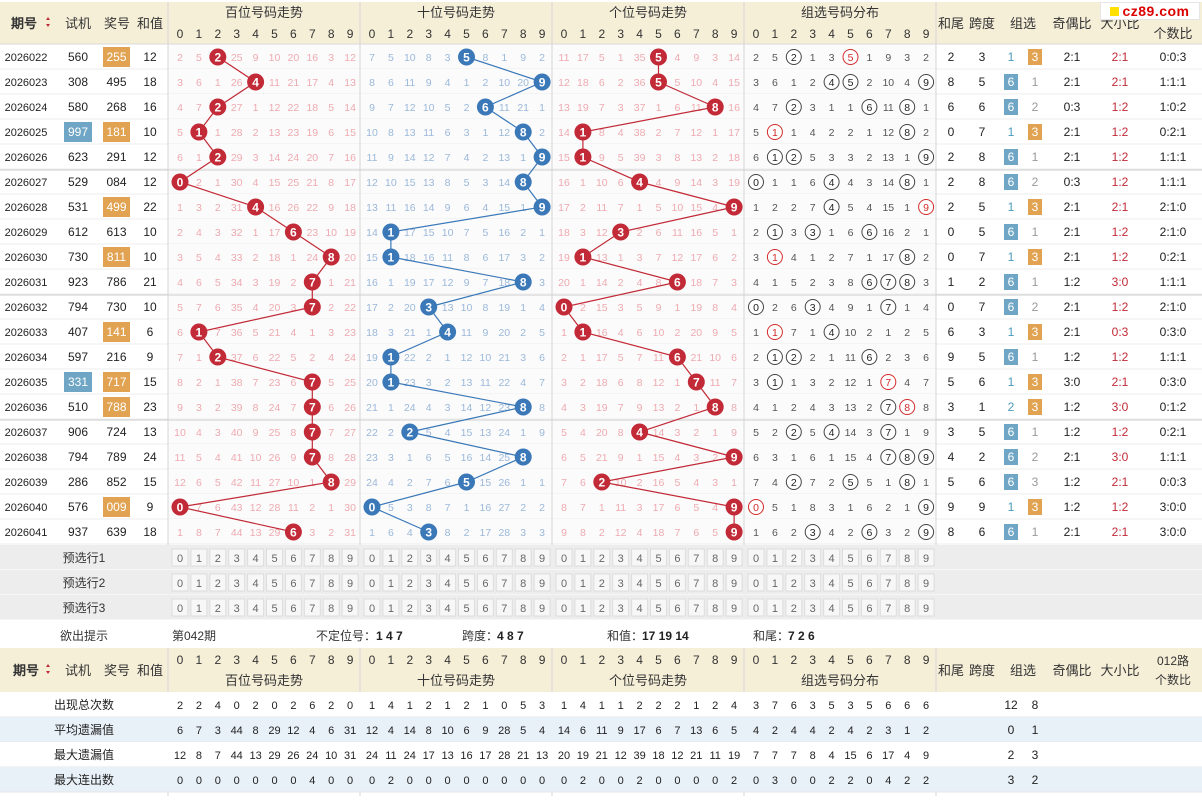 The width and height of the screenshot is (1202, 801). I want to click on period-cell: 2026036, so click(26, 408).